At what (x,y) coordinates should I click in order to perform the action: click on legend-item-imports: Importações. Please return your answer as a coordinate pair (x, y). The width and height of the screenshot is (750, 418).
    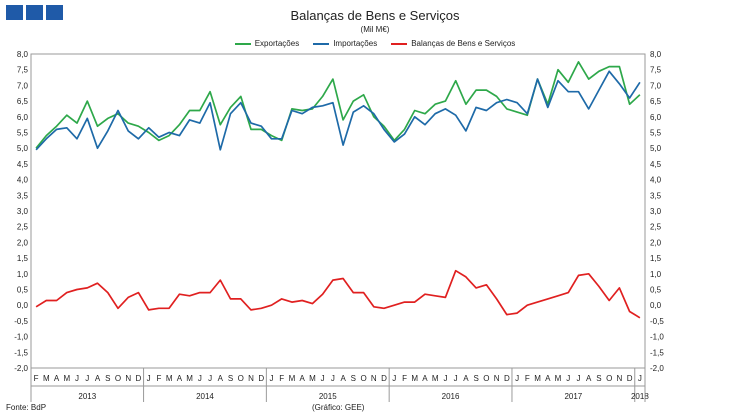
    Looking at the image, I should click on (345, 43).